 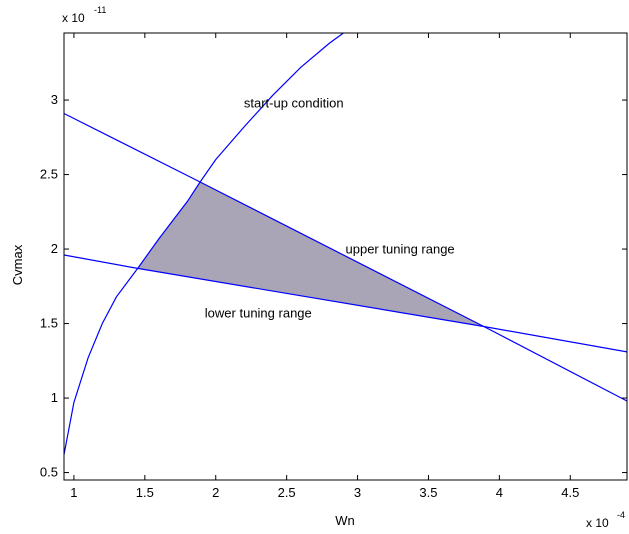 I want to click on feasible-region, so click(x=310, y=254).